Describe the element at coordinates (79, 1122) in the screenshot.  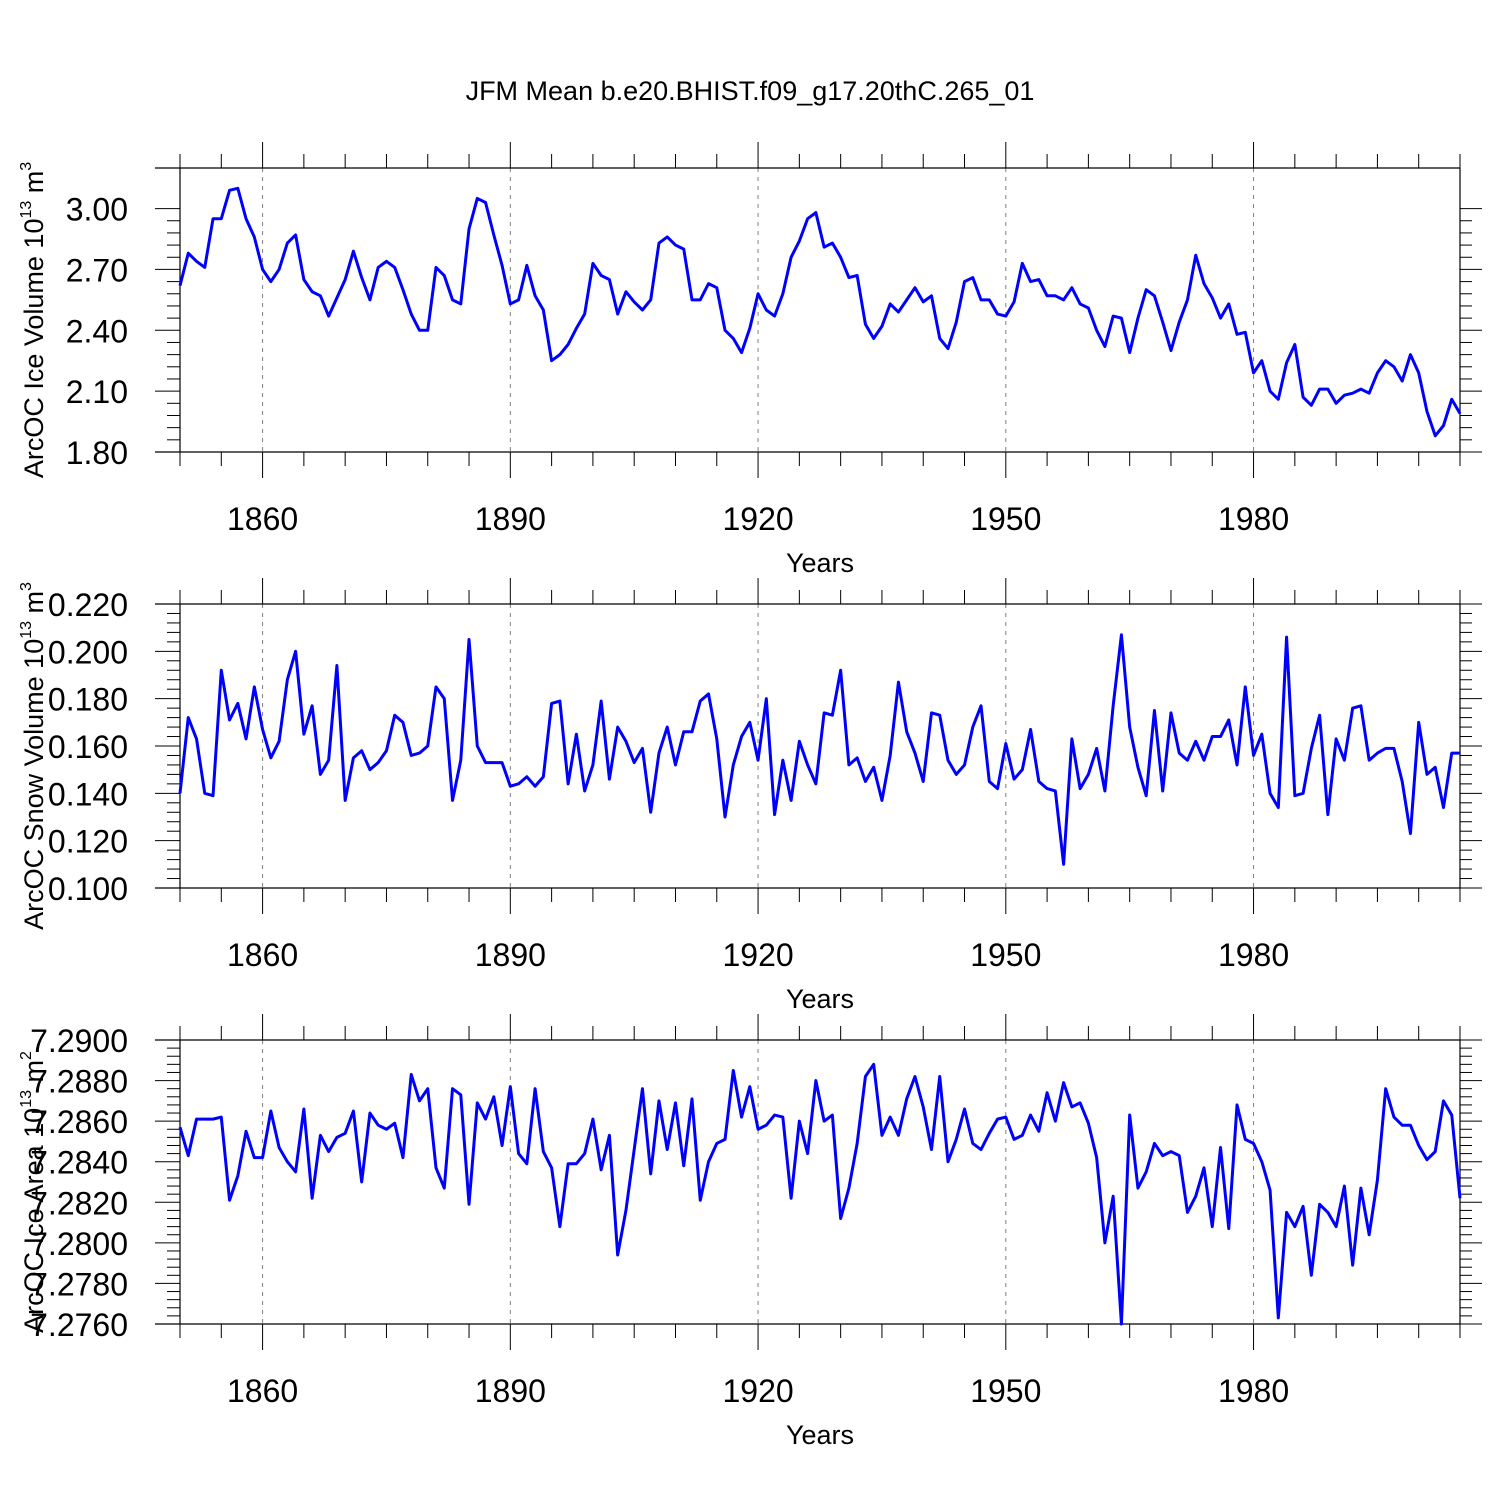
I see `y-tick-label: 7.2860` at that location.